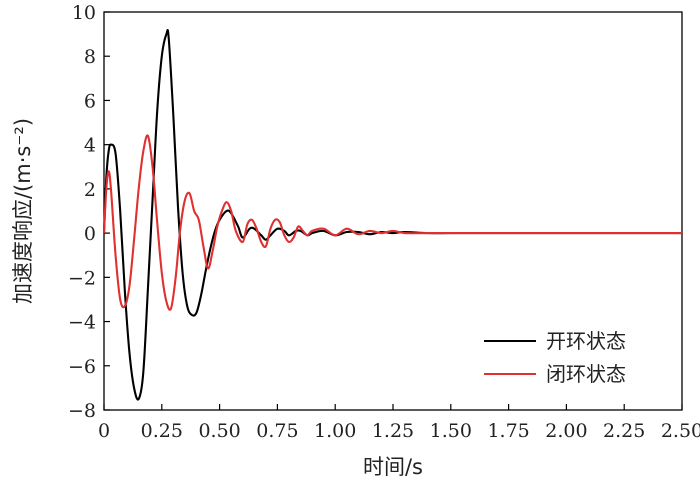  I want to click on y-axis-title: 加速度响应/(m·s⁻²), so click(23, 211).